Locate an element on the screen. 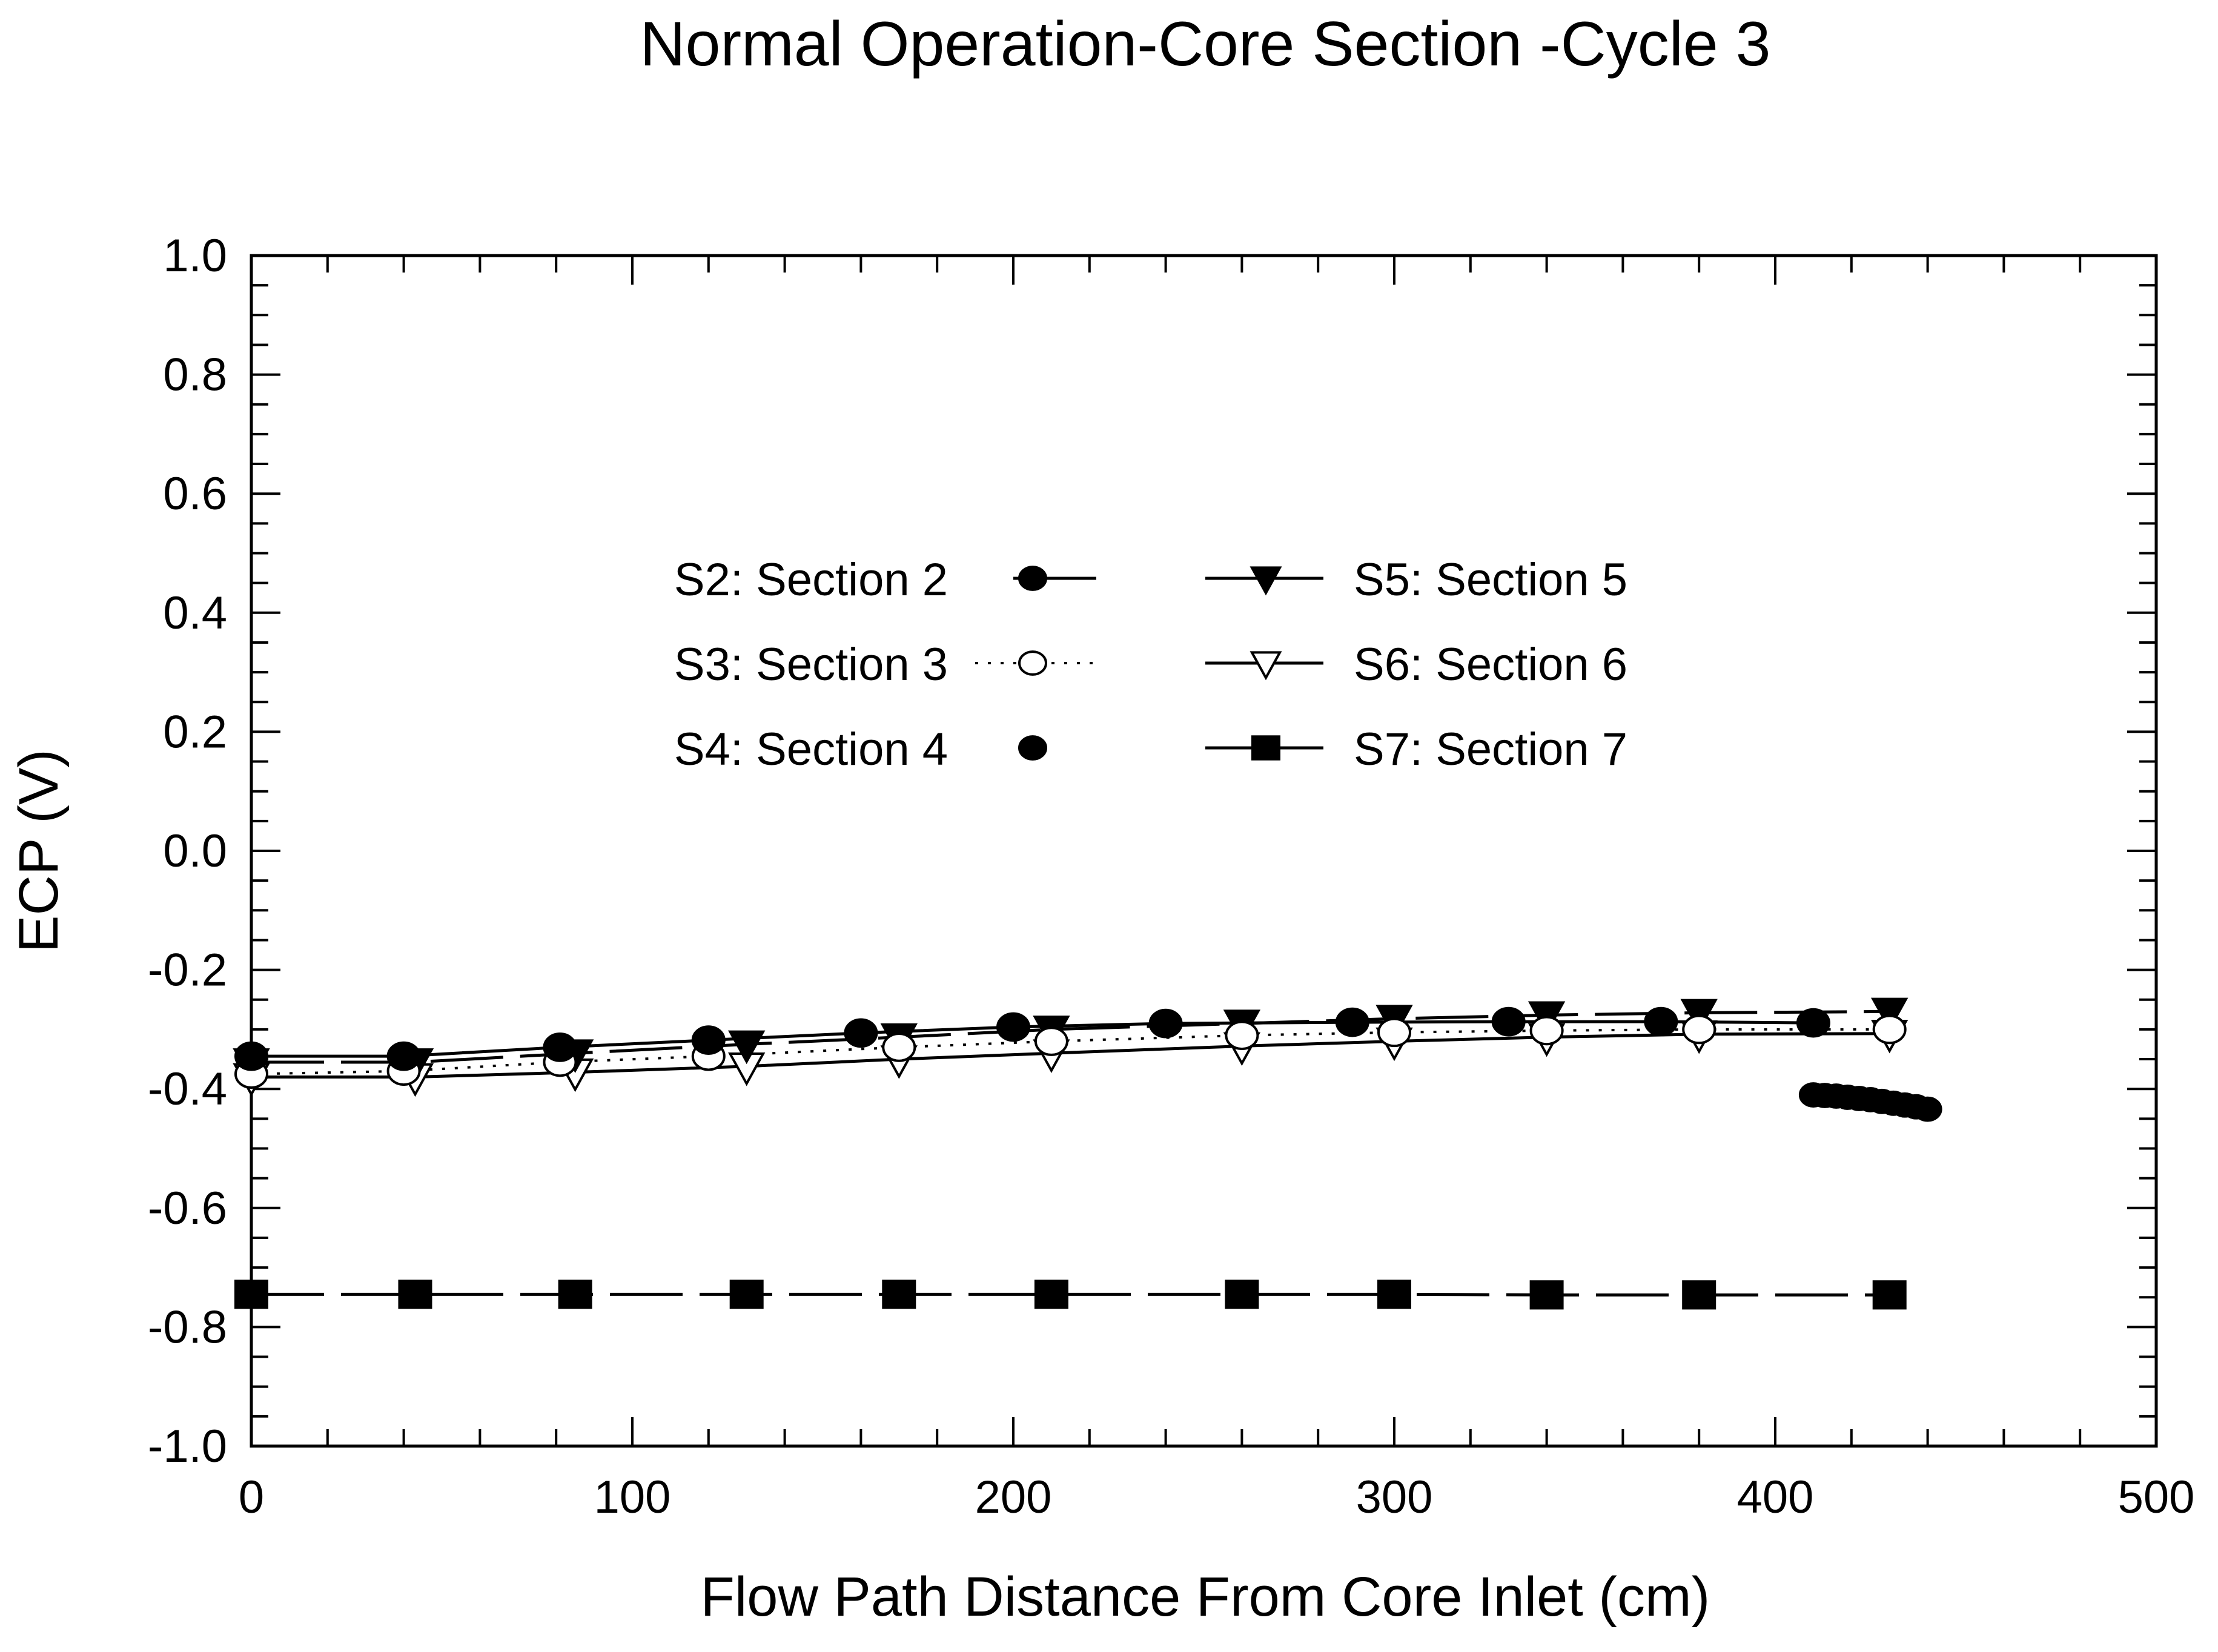 This screenshot has height=1652, width=2218. y-tick-label: 0.4 is located at coordinates (195, 613).